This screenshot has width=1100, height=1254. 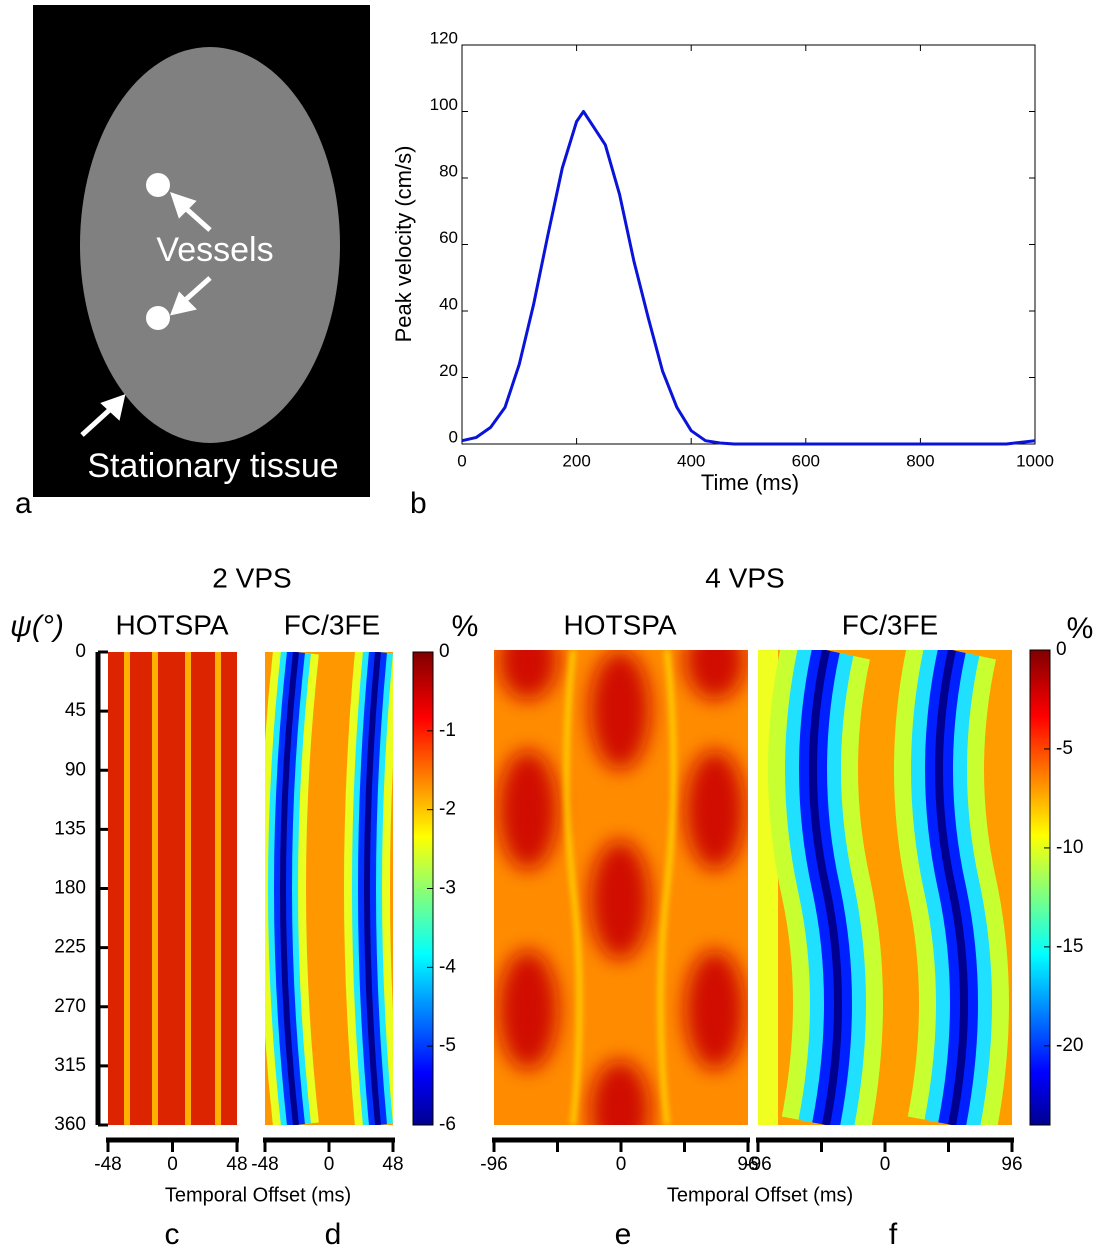 I want to click on y-tick-label: 315, so click(x=70, y=1065).